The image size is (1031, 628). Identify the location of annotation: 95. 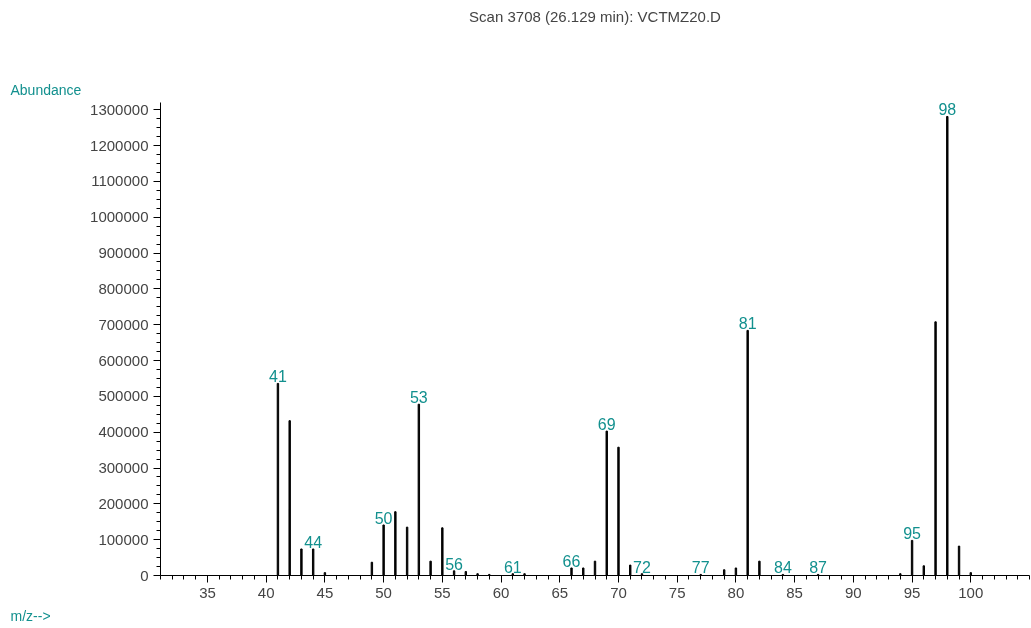
(912, 534).